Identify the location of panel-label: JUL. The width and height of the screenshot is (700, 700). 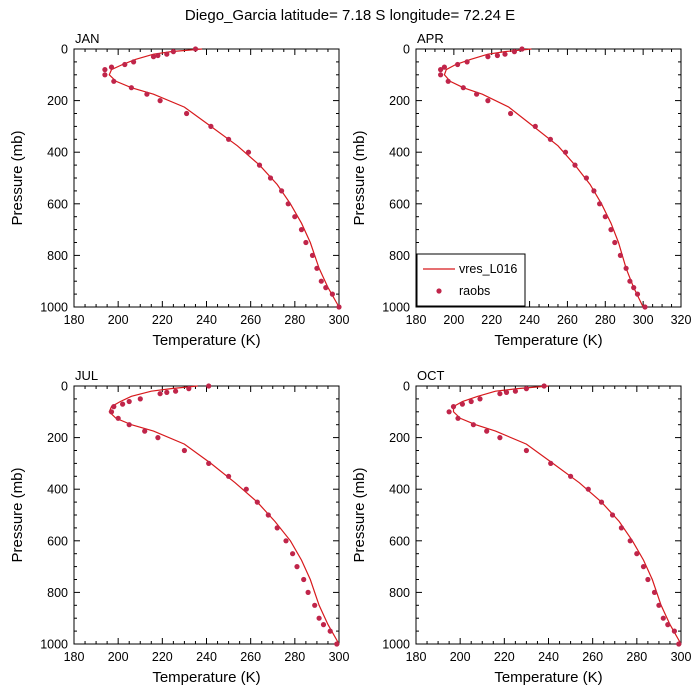
(86, 375).